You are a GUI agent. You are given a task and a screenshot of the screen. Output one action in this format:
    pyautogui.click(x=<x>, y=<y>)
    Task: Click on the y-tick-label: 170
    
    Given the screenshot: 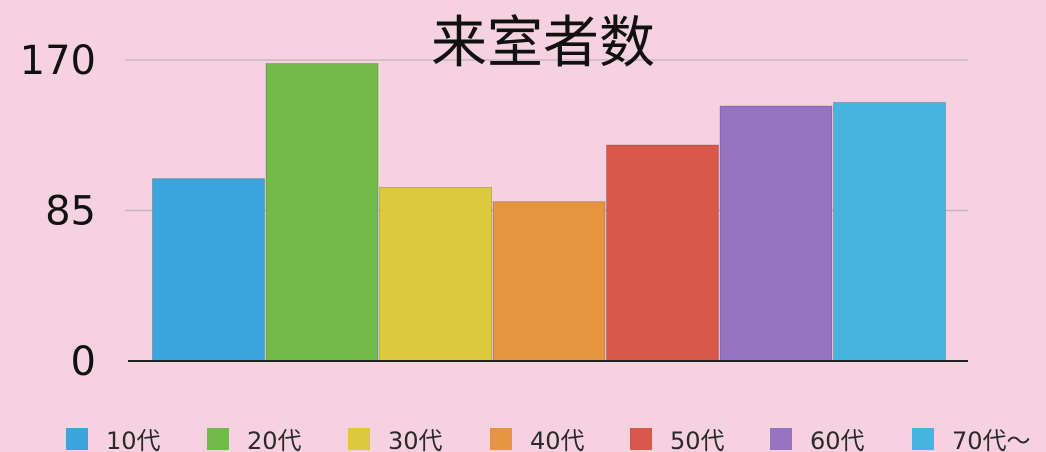 What is the action you would take?
    pyautogui.click(x=58, y=61)
    